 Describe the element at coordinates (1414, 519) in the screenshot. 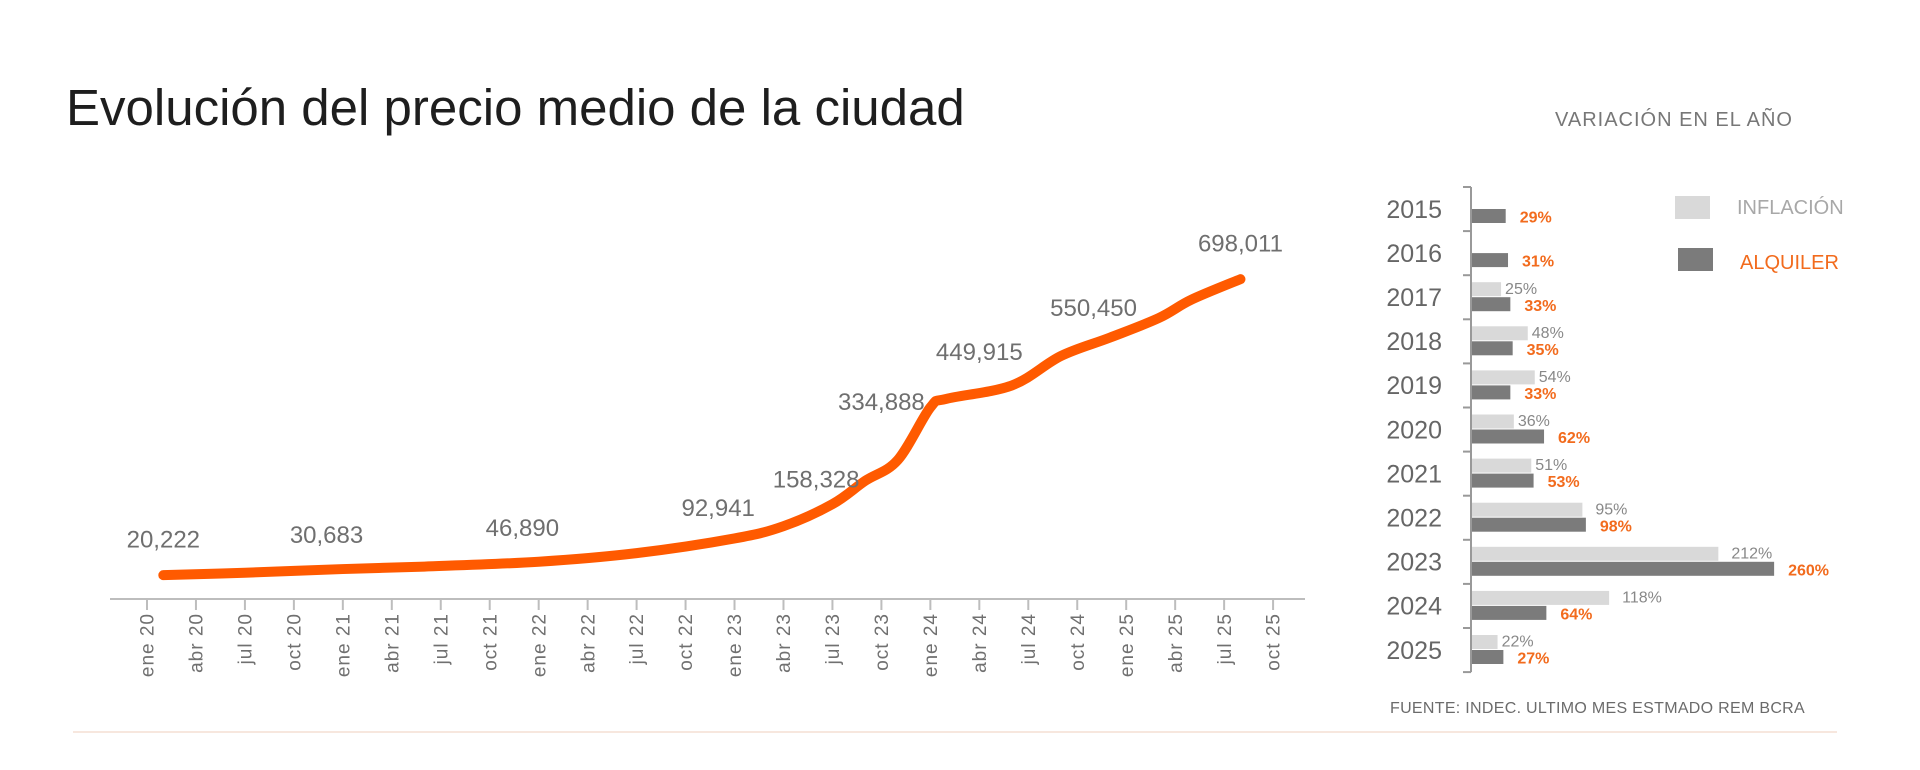

I see `year-label: 2022` at that location.